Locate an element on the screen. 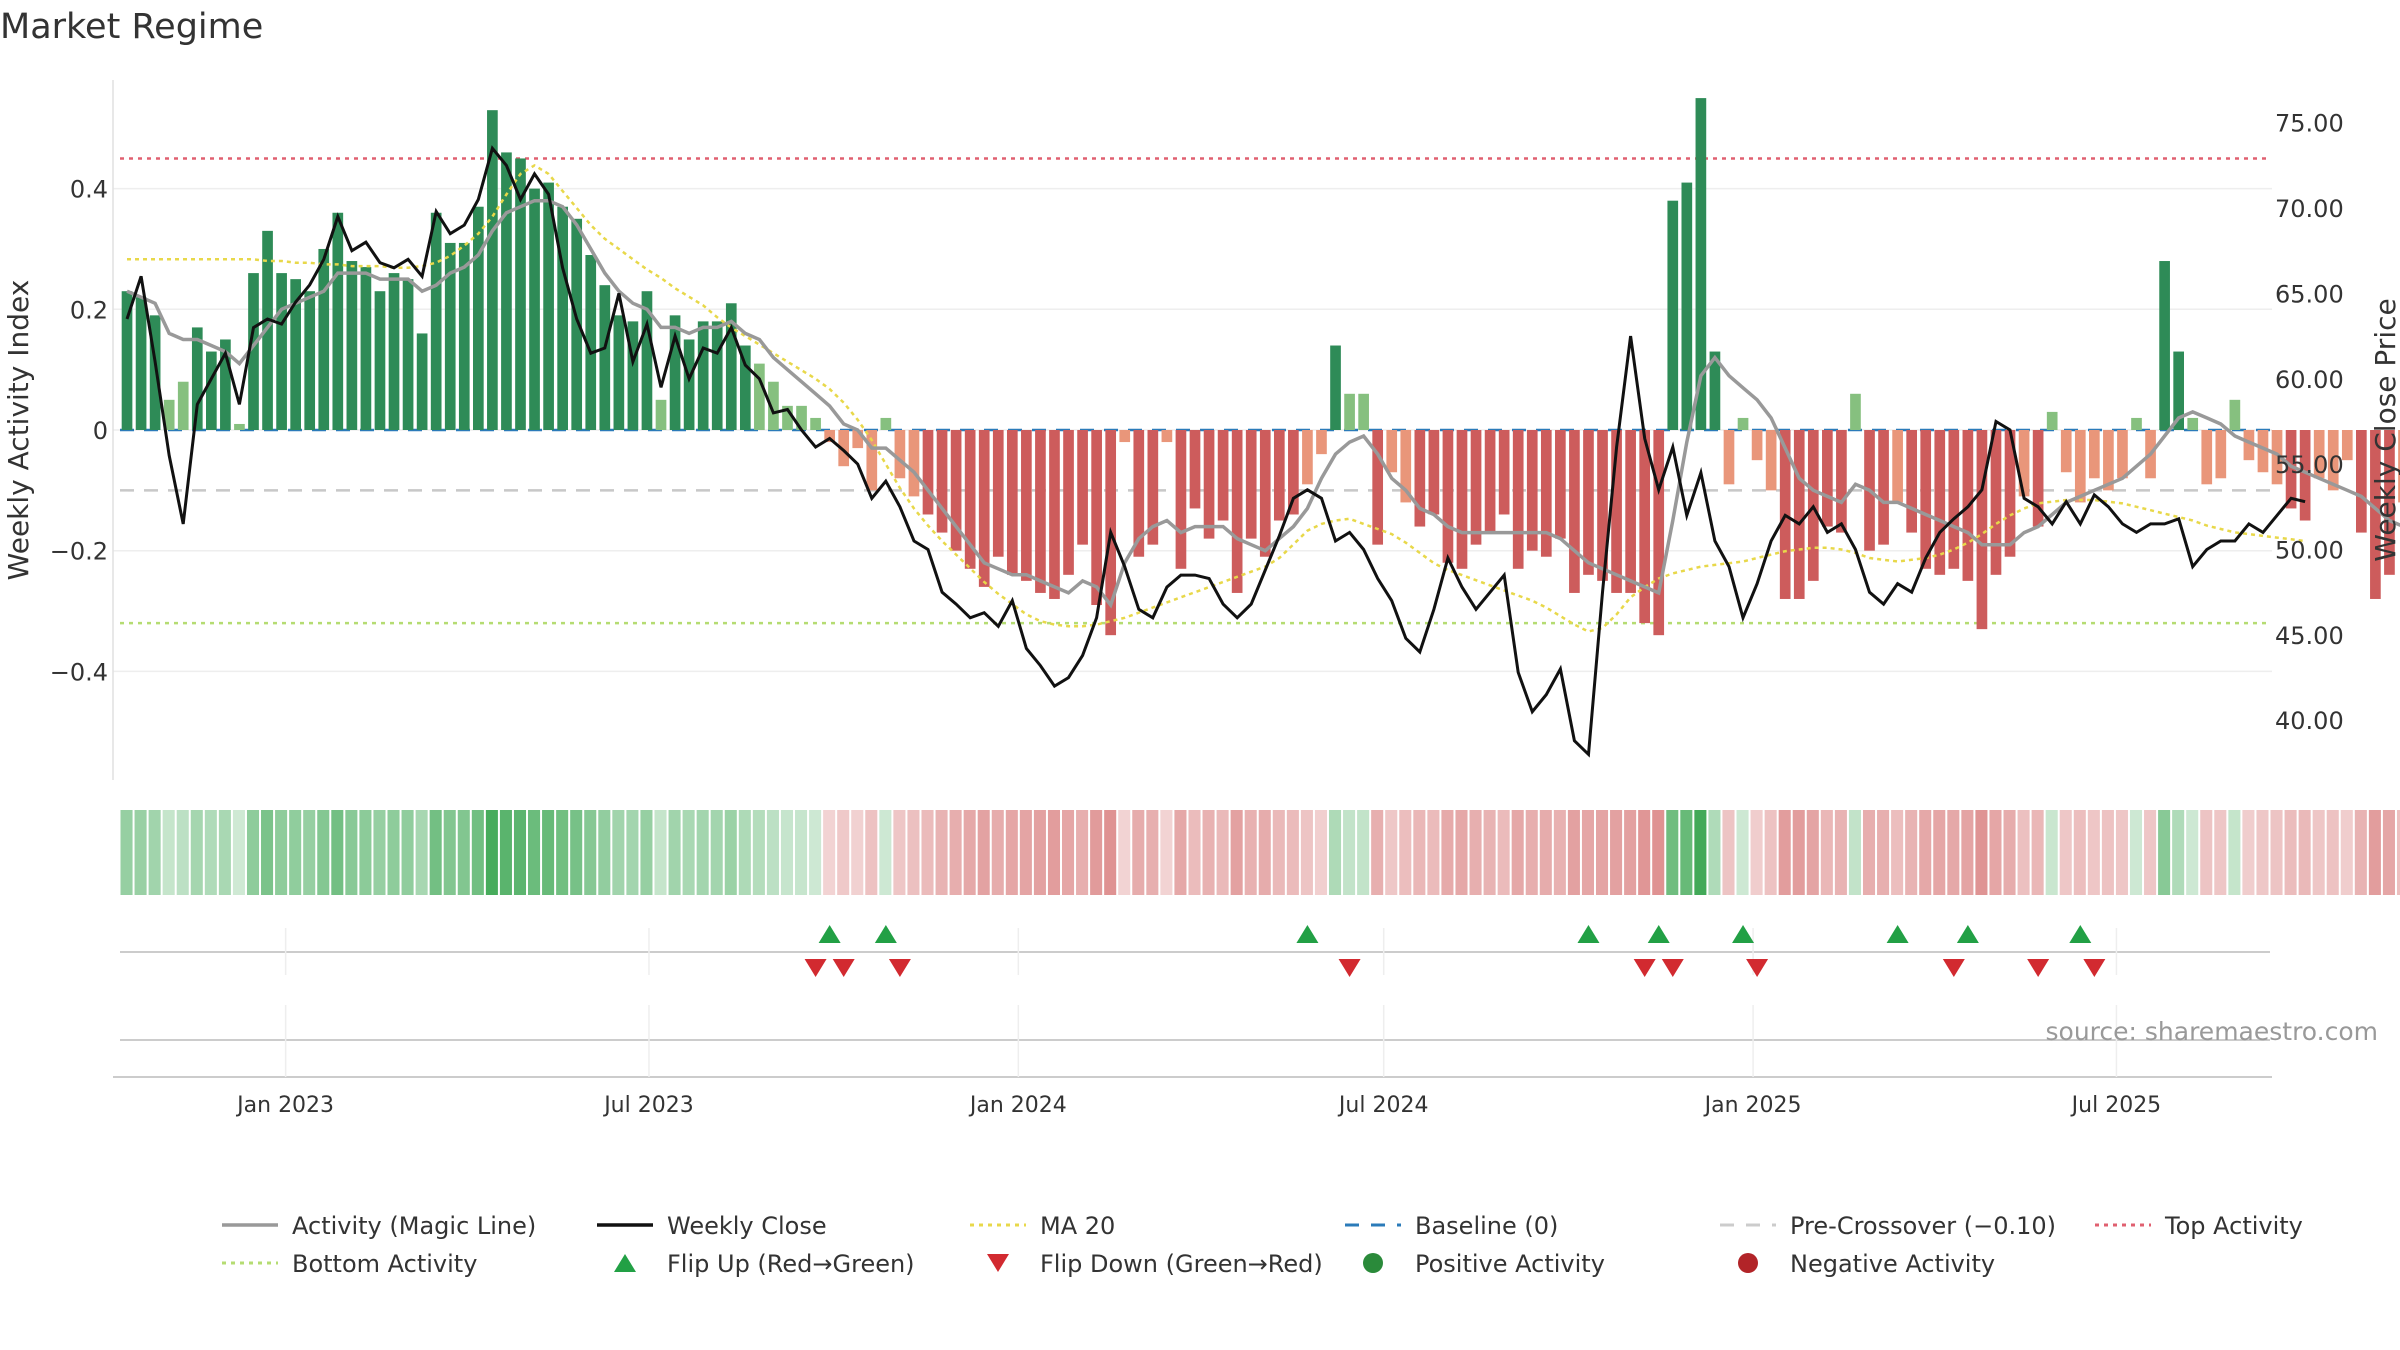 Image resolution: width=2400 pixels, height=1350 pixels. x-tick-label: Jul 2025 is located at coordinates (2116, 1105).